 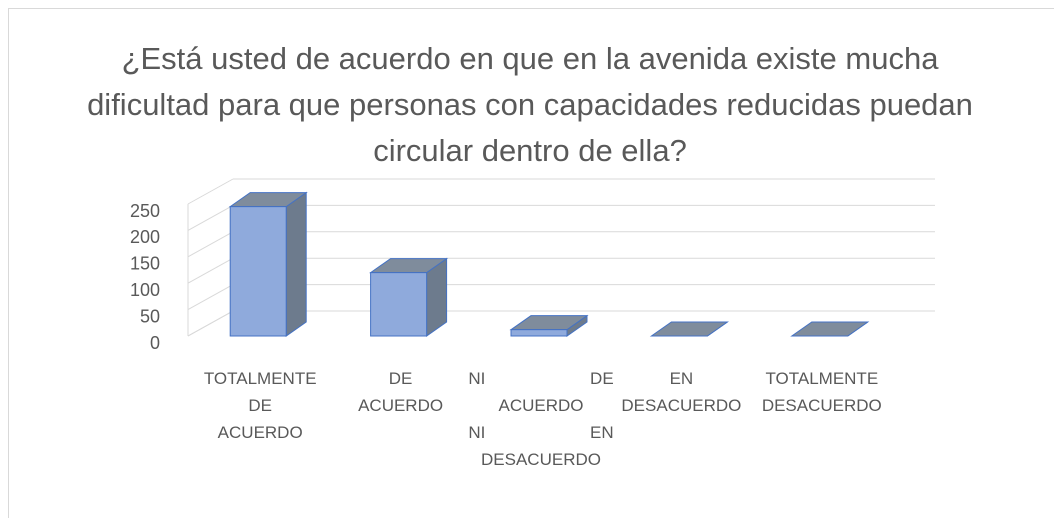 I want to click on y-tick-label: 100, so click(x=145, y=290).